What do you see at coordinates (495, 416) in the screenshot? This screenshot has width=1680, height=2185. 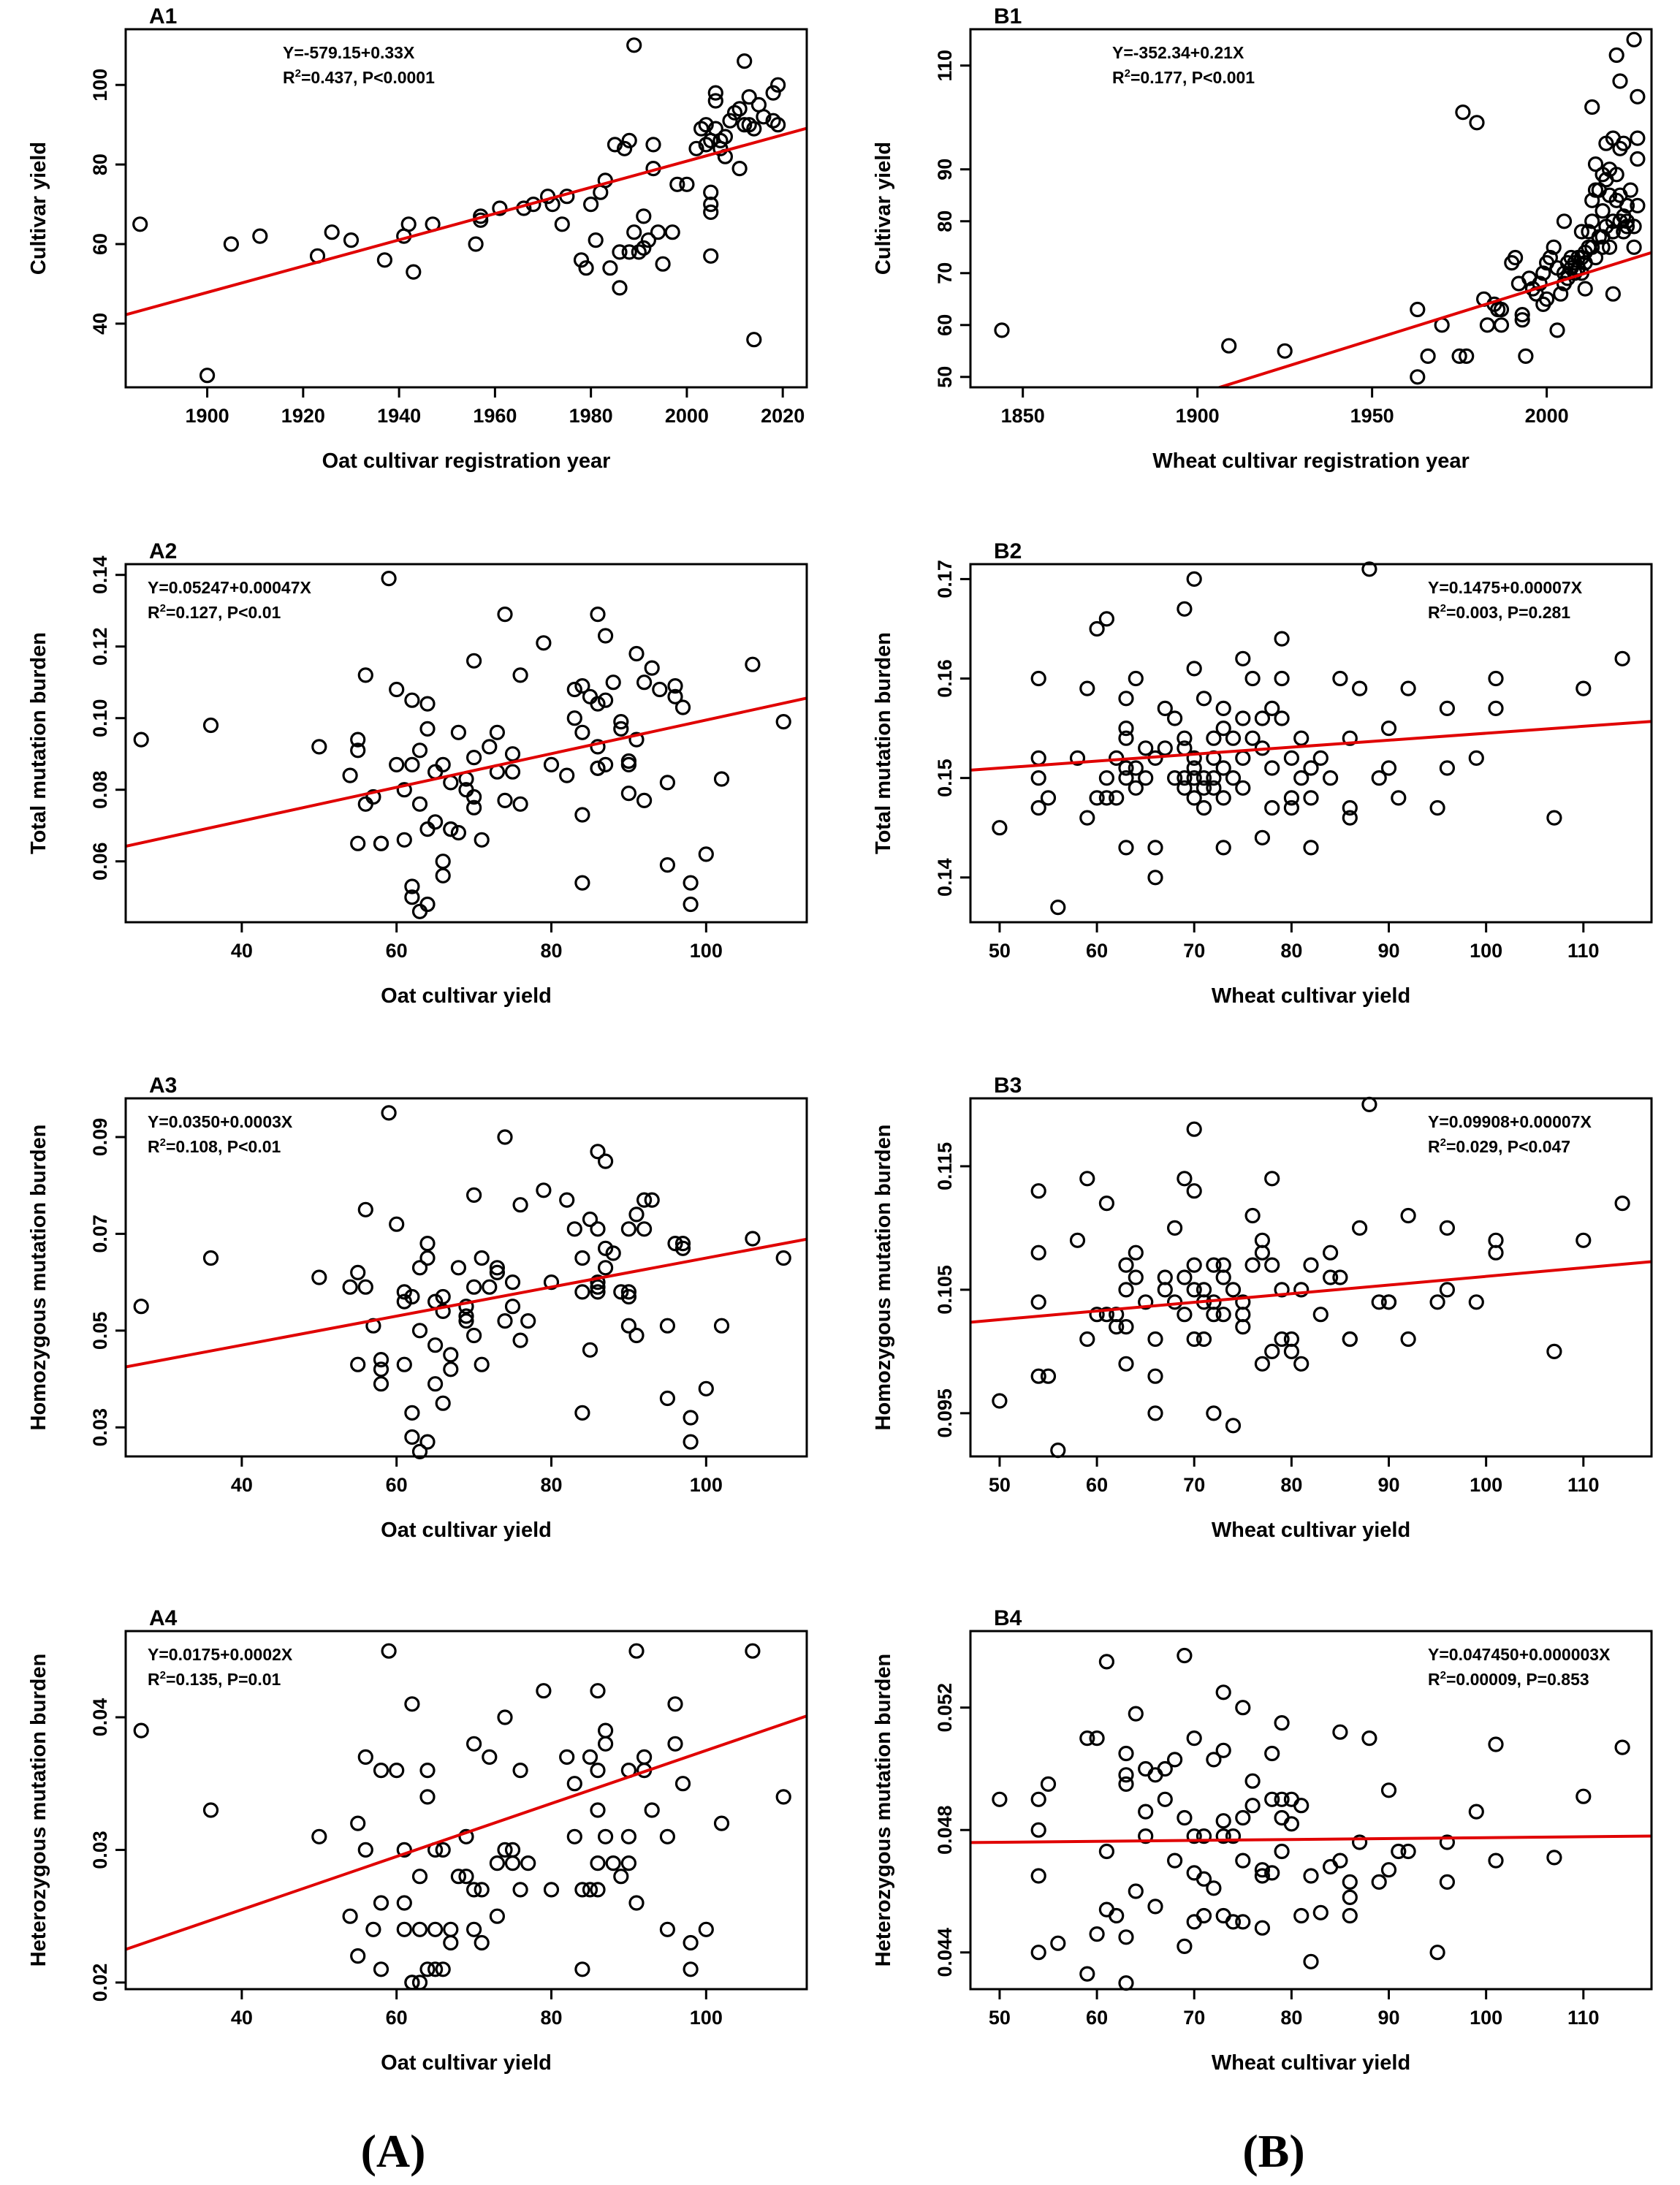 I see `x-tick-label: 1960` at bounding box center [495, 416].